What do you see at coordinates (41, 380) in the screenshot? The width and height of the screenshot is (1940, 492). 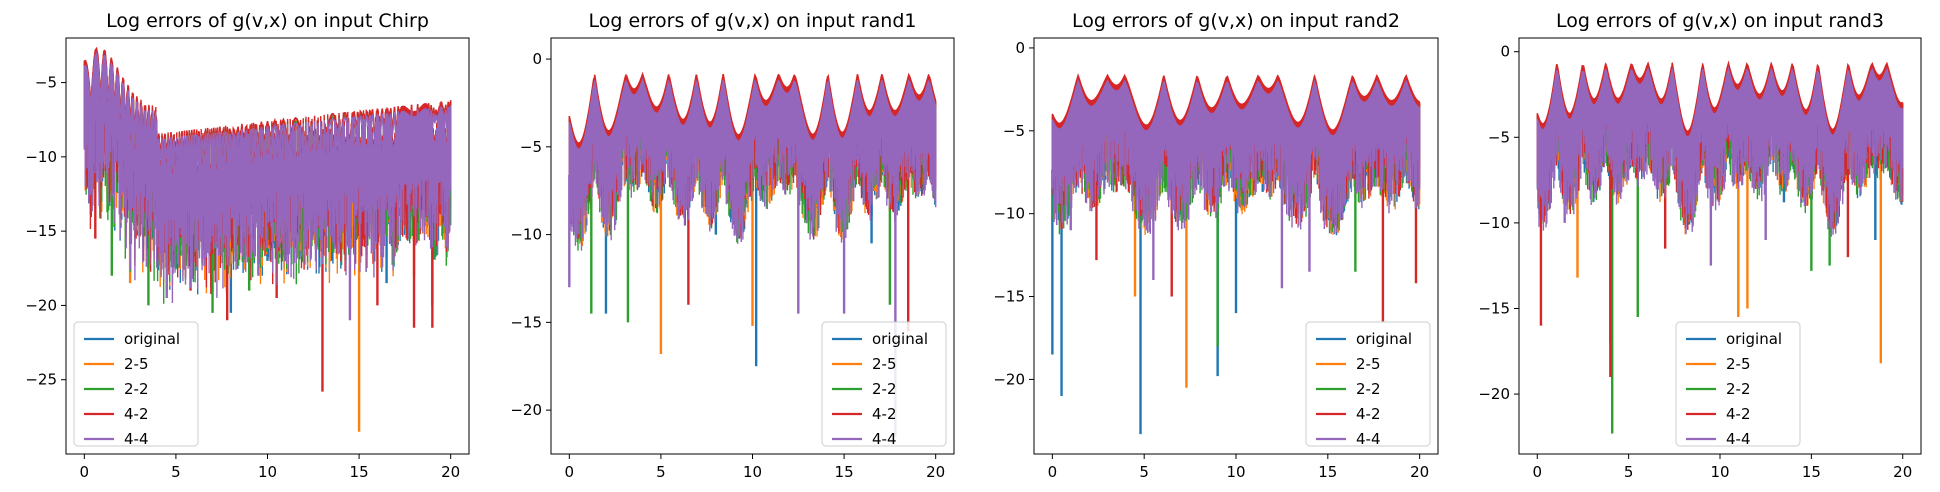 I see `y-tick-label: −25` at bounding box center [41, 380].